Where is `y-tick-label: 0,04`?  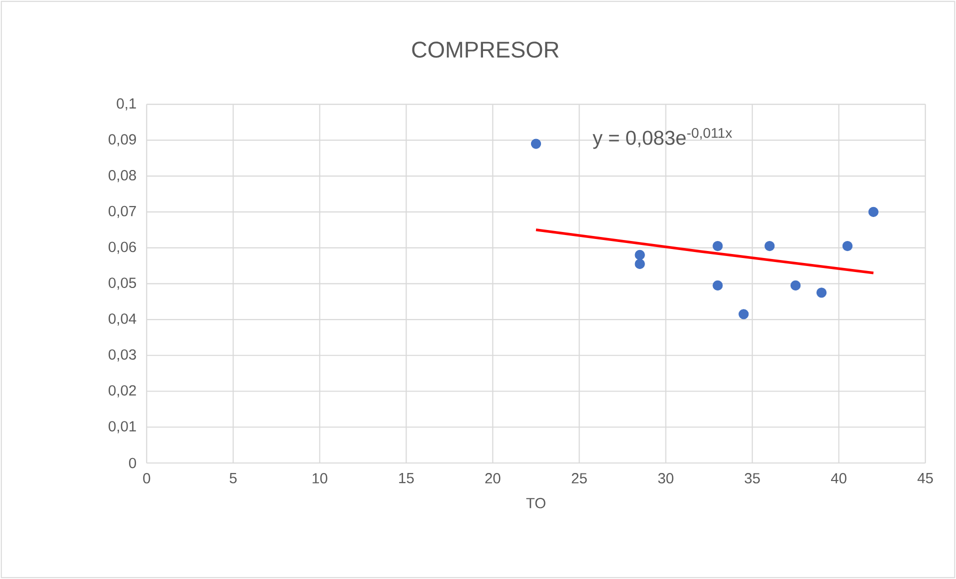 y-tick-label: 0,04 is located at coordinates (122, 319).